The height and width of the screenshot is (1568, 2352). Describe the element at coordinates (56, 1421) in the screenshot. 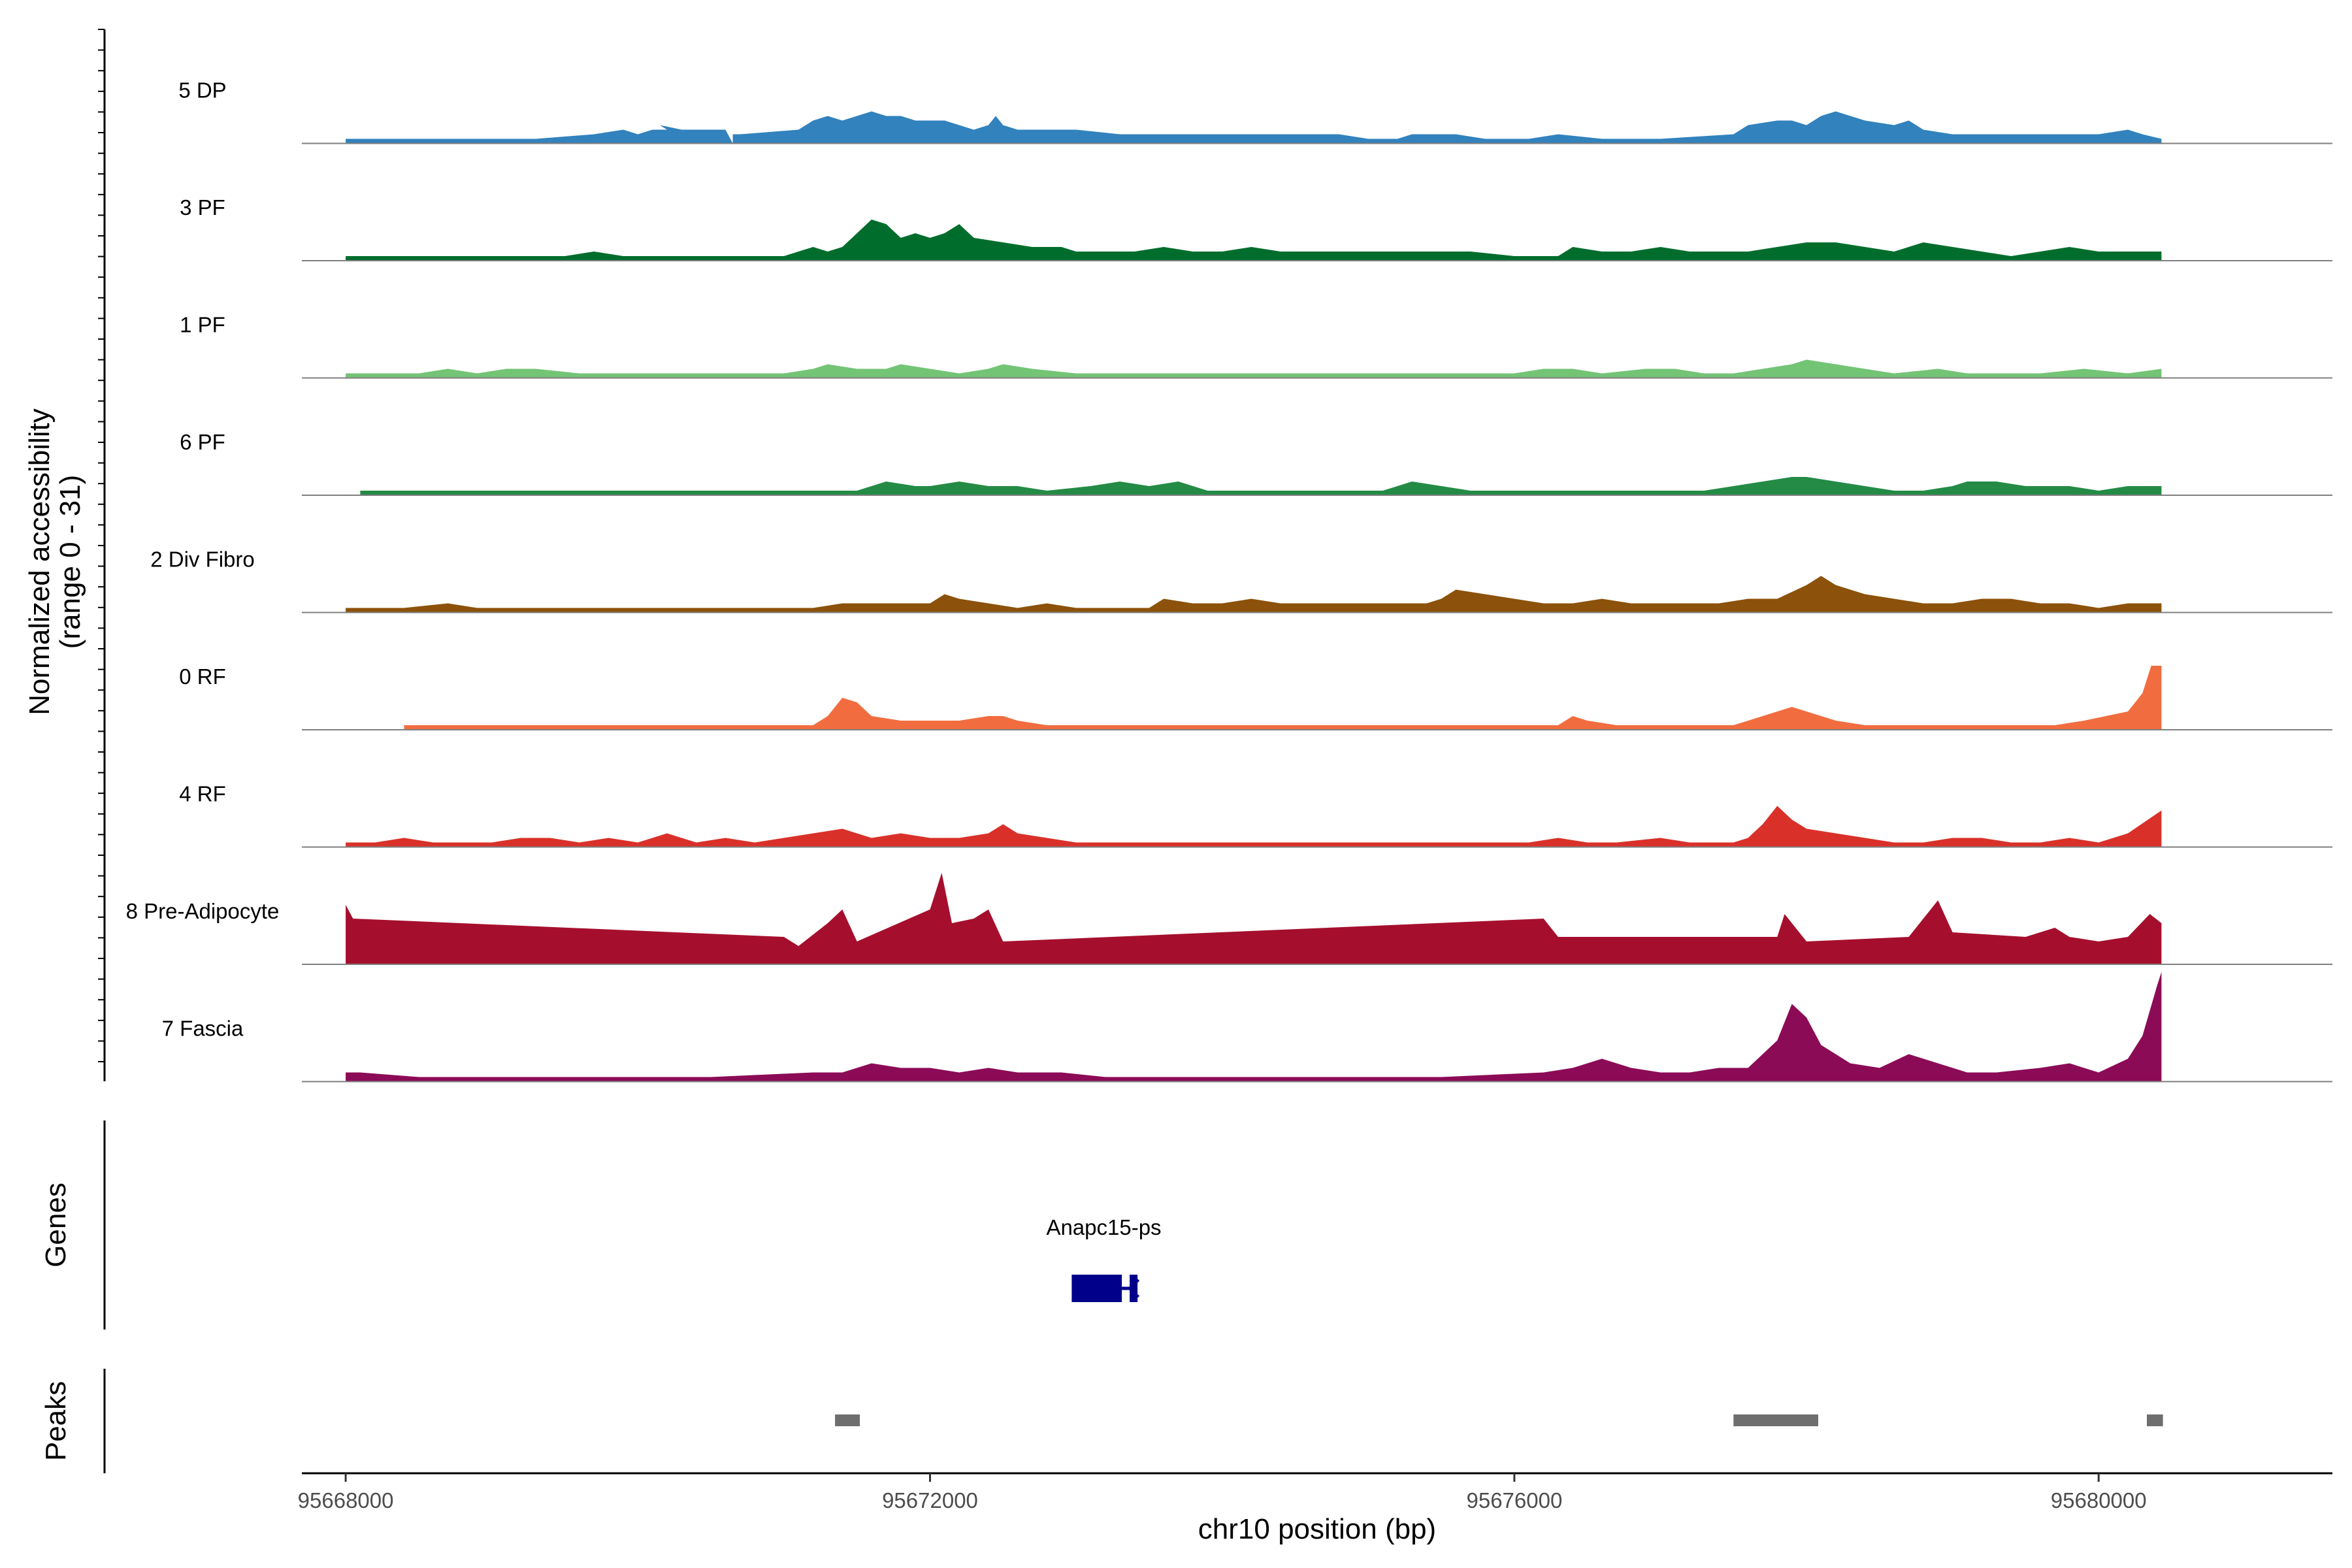

I see `peaks-axis-title: Peaks` at that location.